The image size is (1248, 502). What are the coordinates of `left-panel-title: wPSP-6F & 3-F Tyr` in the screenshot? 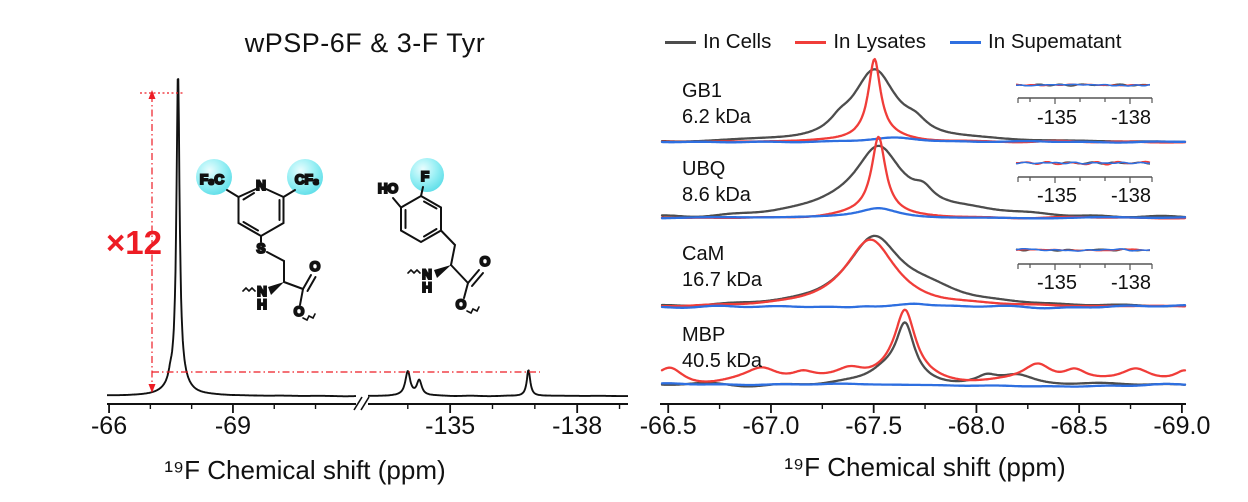 It's located at (365, 43).